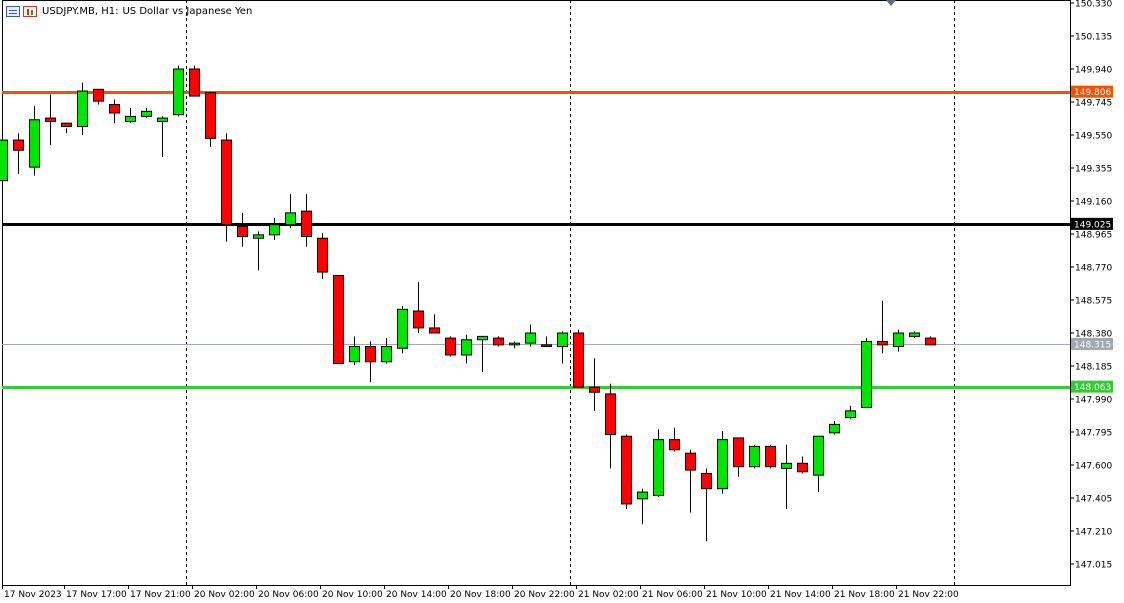  Describe the element at coordinates (224, 595) in the screenshot. I see `time-tick-label: 20 Nov 02:00` at that location.